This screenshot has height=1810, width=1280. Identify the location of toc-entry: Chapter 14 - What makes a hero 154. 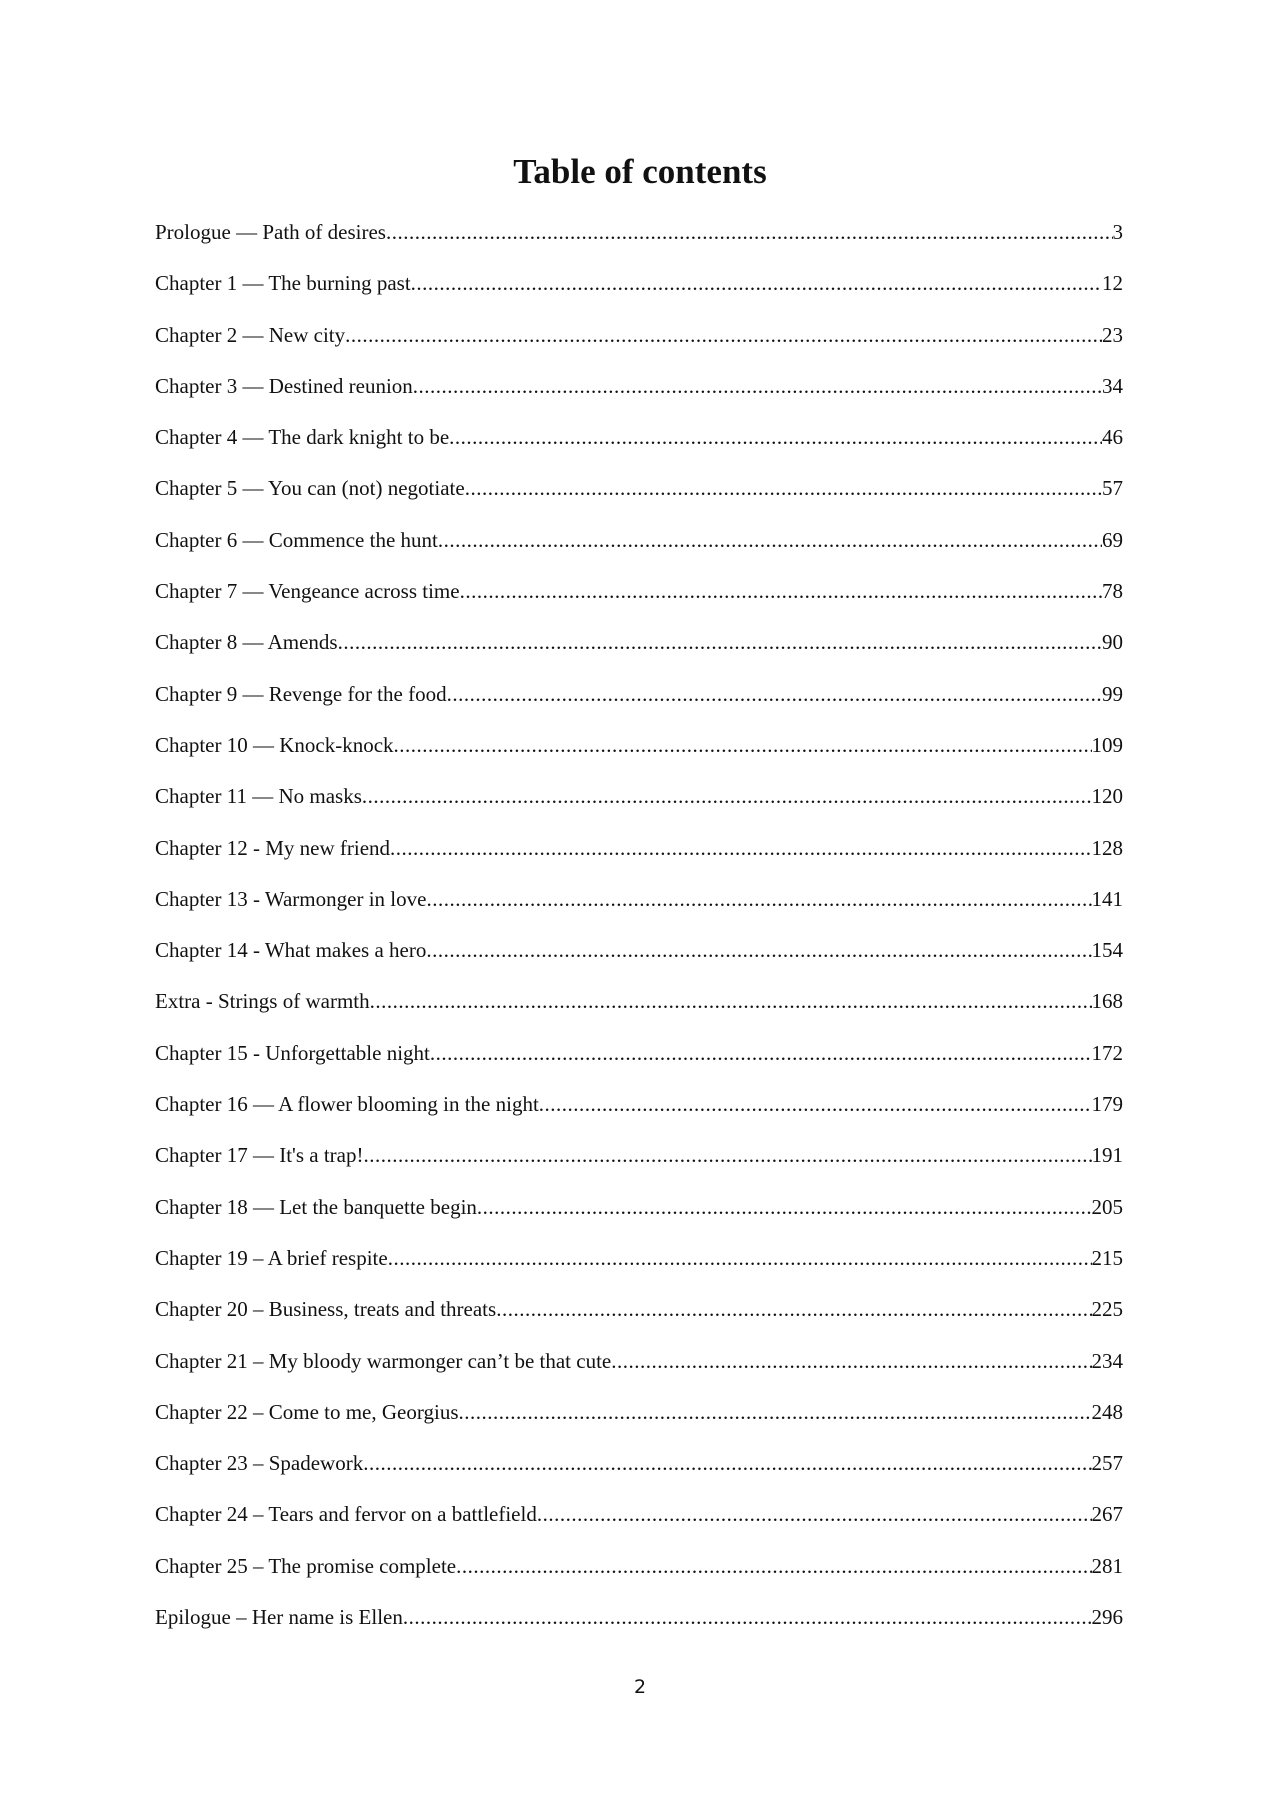
(639, 963).